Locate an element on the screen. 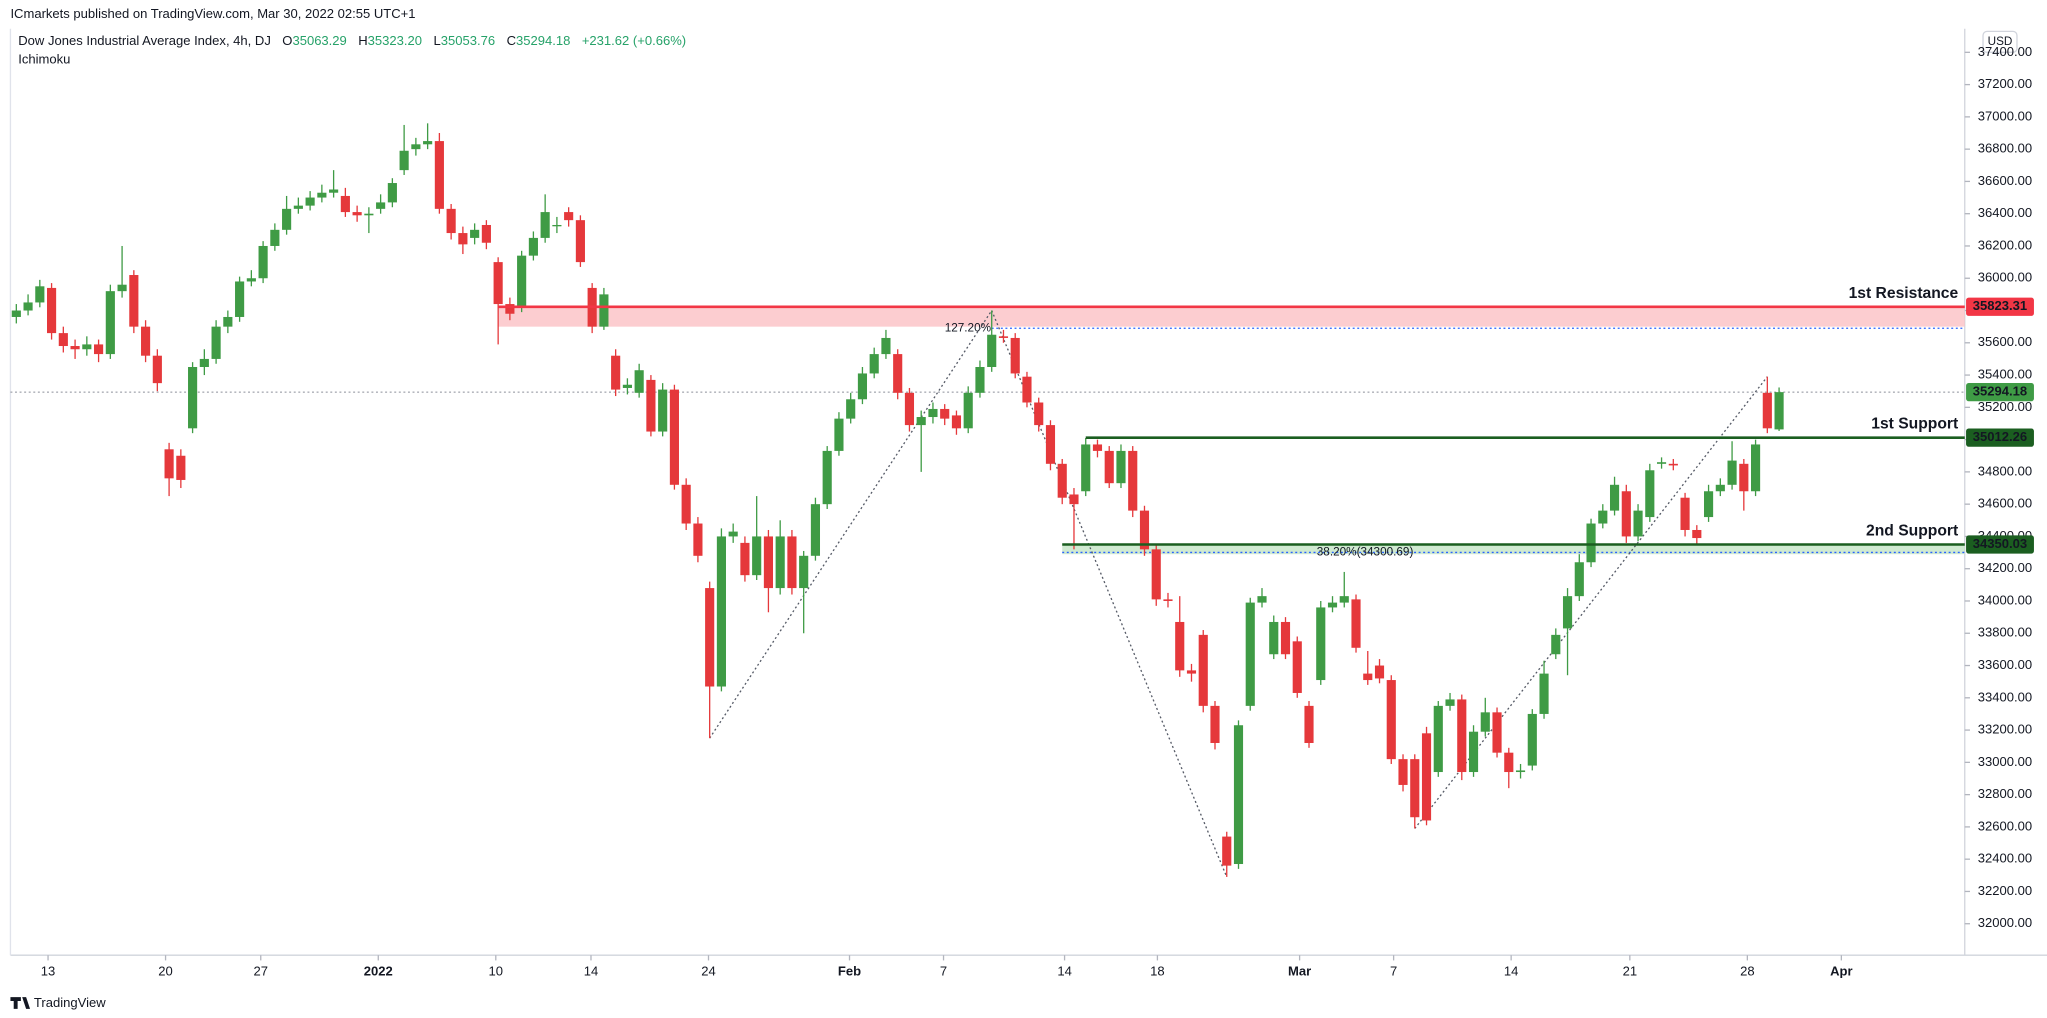 The height and width of the screenshot is (1018, 2047). change: +231.62 (+0.66%) is located at coordinates (634, 40).